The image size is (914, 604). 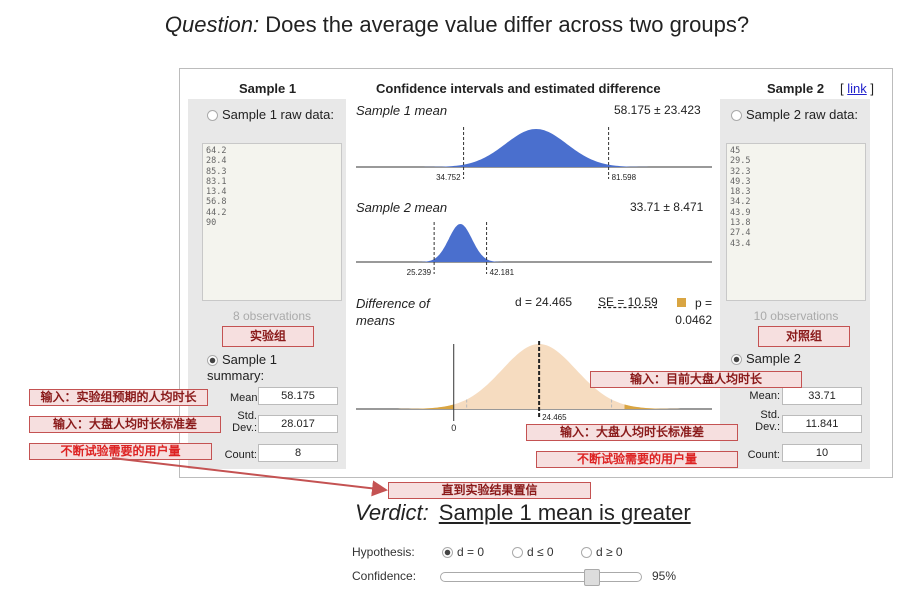 What do you see at coordinates (628, 302) in the screenshot?
I see `difference-se-value: SE = 10.59` at bounding box center [628, 302].